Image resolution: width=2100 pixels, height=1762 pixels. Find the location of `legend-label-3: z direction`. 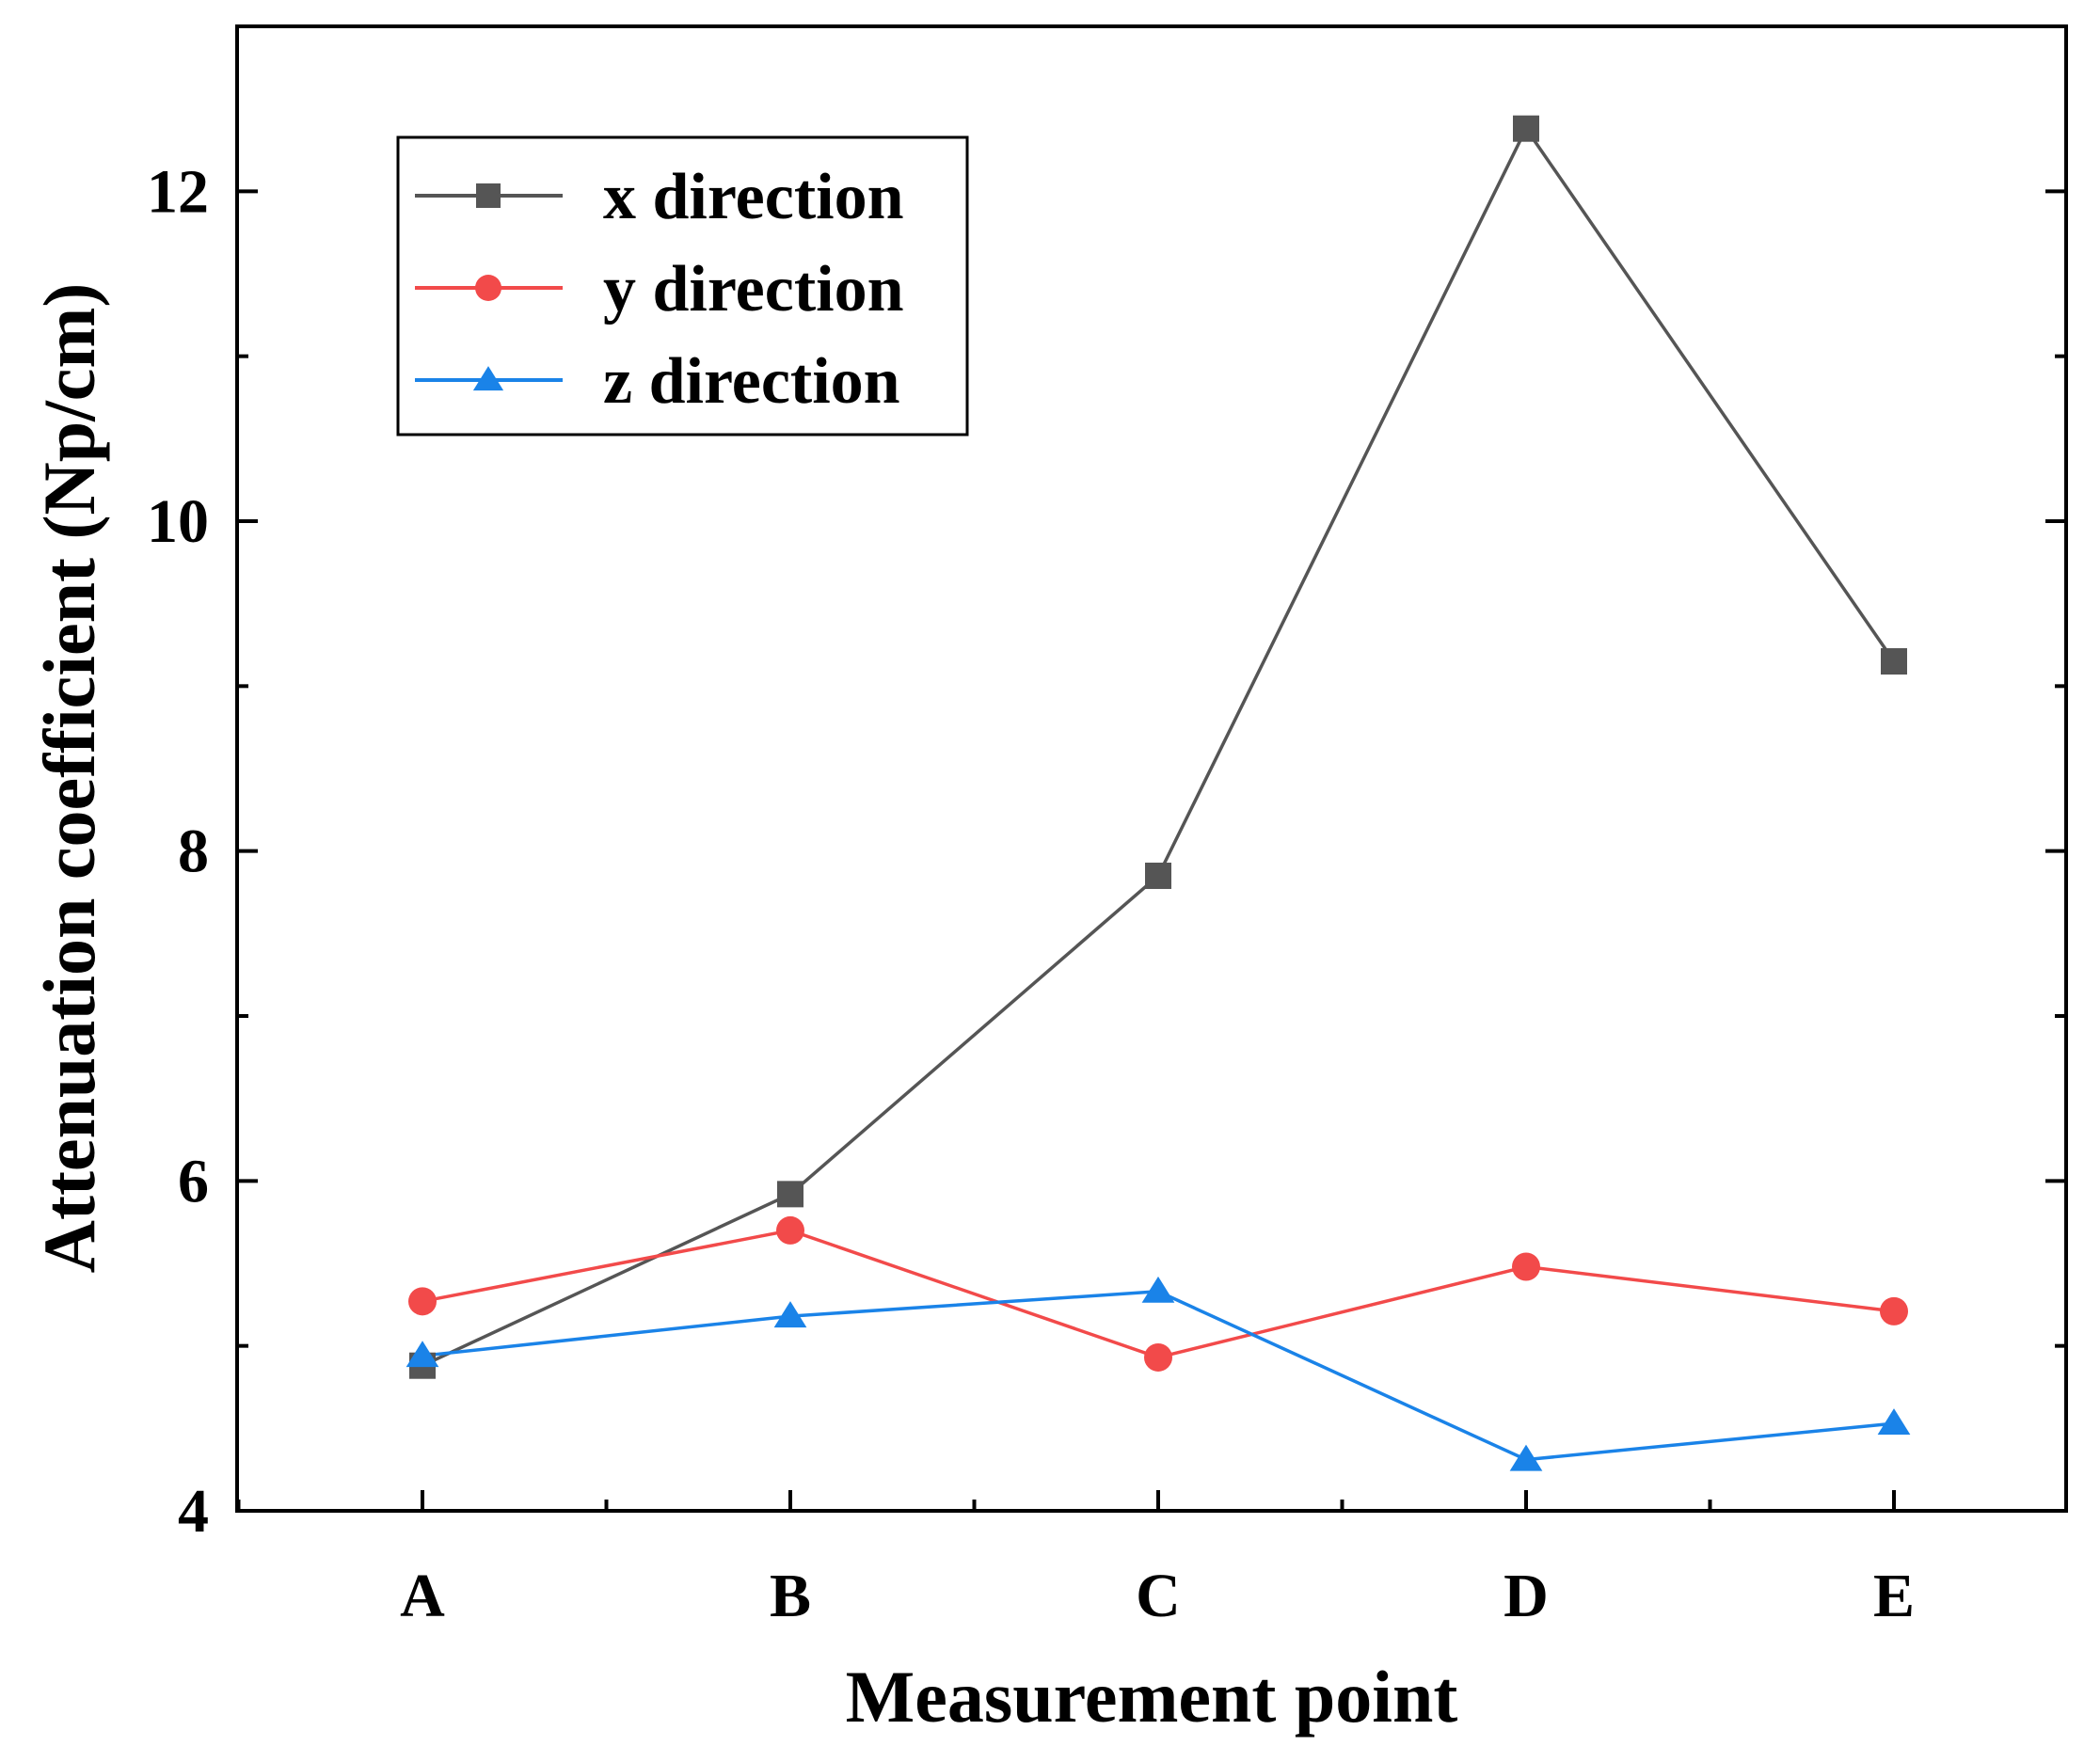

legend-label-3: z direction is located at coordinates (752, 381).